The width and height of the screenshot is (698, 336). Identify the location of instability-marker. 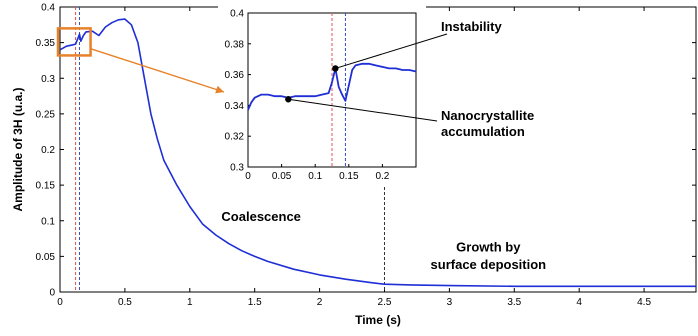
(335, 68).